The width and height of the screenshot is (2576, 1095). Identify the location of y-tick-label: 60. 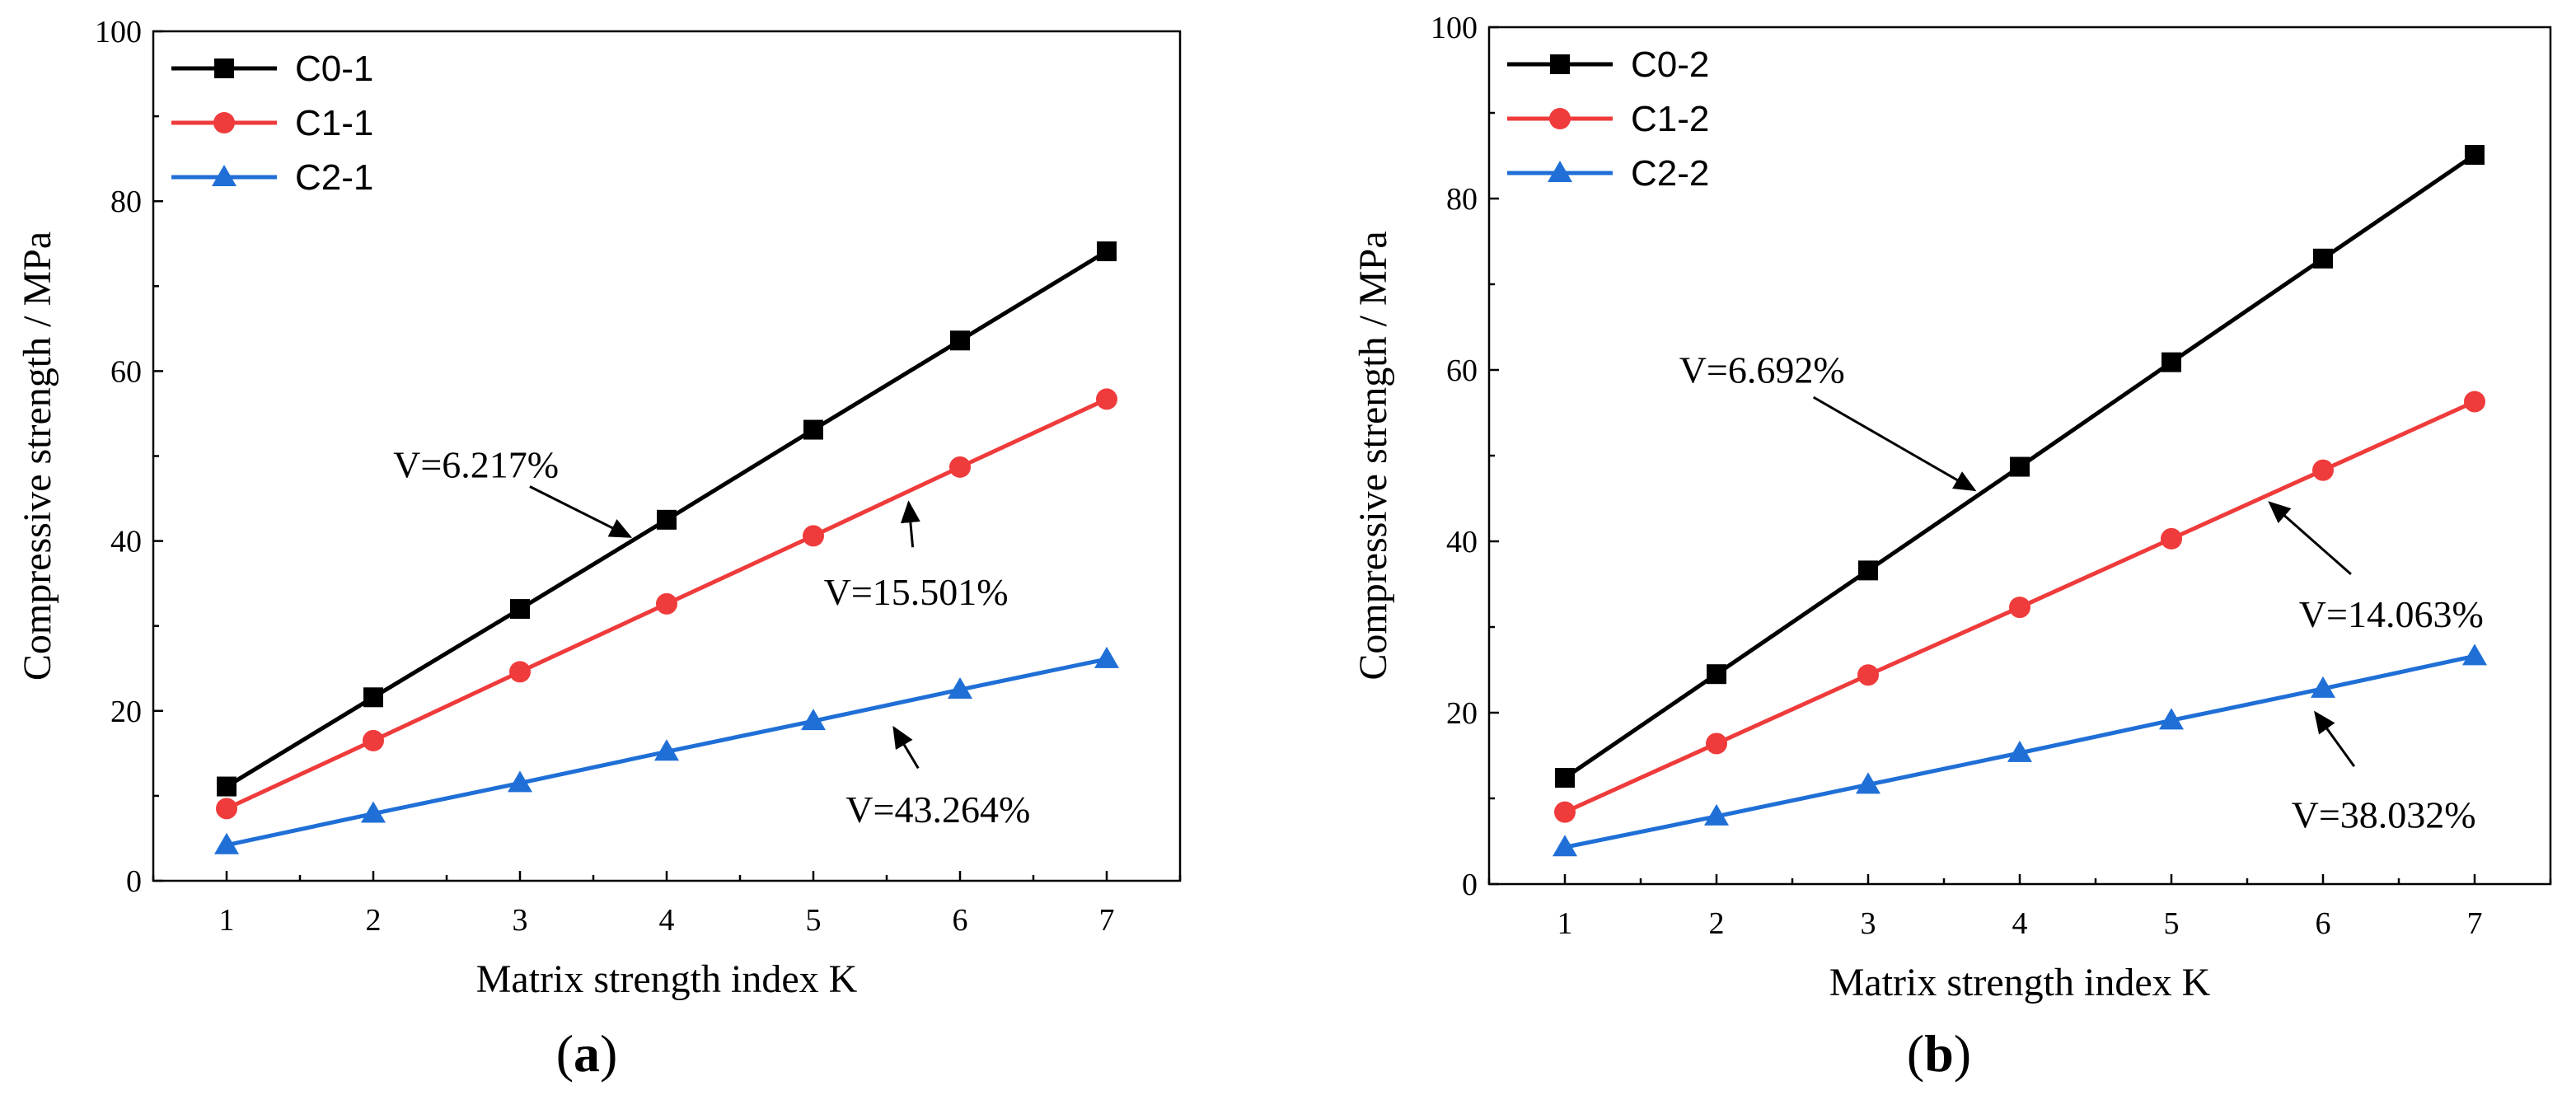
(1462, 370).